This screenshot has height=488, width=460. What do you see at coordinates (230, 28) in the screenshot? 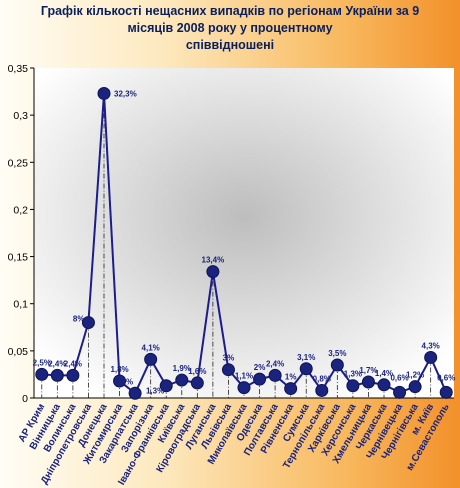
I see `chart-title-line-2: місяців 2008 року у процентному` at bounding box center [230, 28].